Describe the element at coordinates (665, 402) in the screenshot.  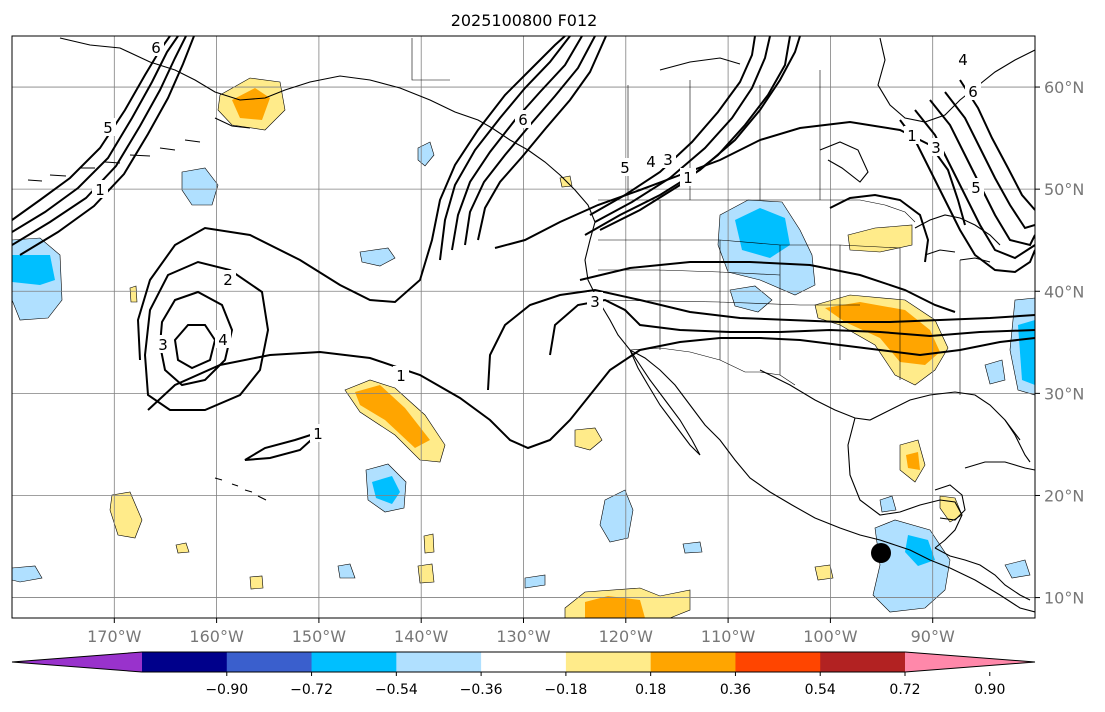
I see `baja-california` at that location.